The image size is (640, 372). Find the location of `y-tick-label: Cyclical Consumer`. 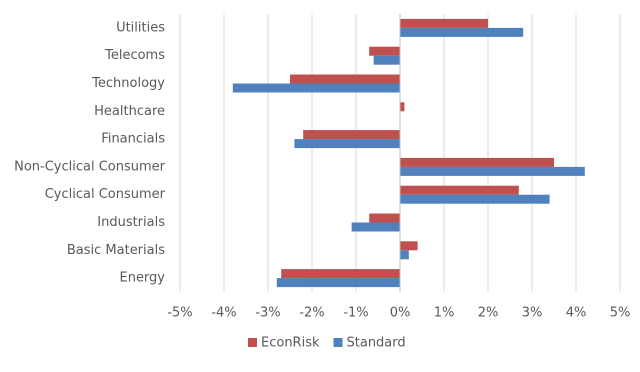

y-tick-label: Cyclical Consumer is located at coordinates (105, 194).